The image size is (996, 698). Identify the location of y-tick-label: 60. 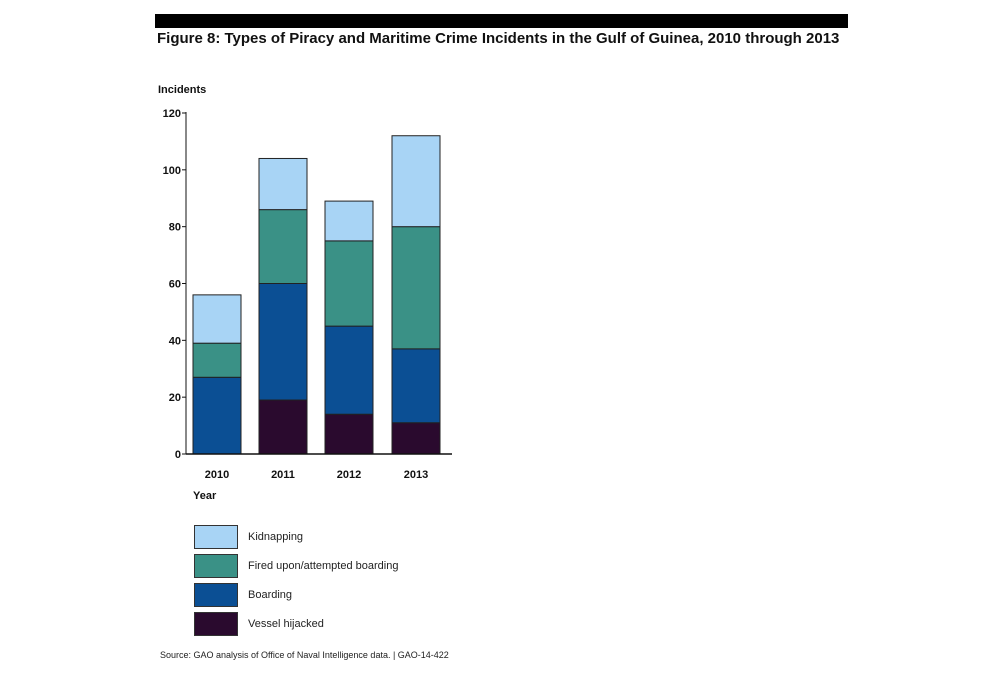
(175, 285).